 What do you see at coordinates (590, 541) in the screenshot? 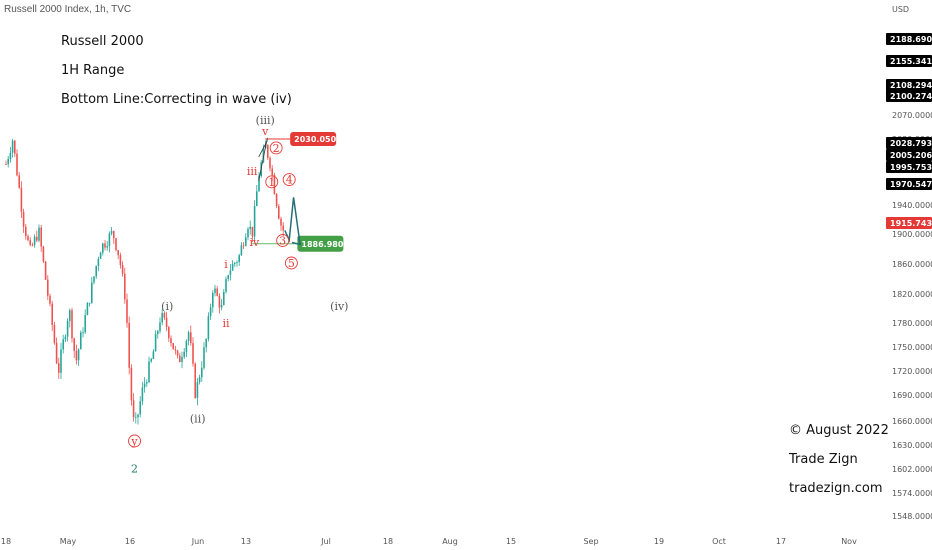
I see `time-tick-label: Sep` at bounding box center [590, 541].